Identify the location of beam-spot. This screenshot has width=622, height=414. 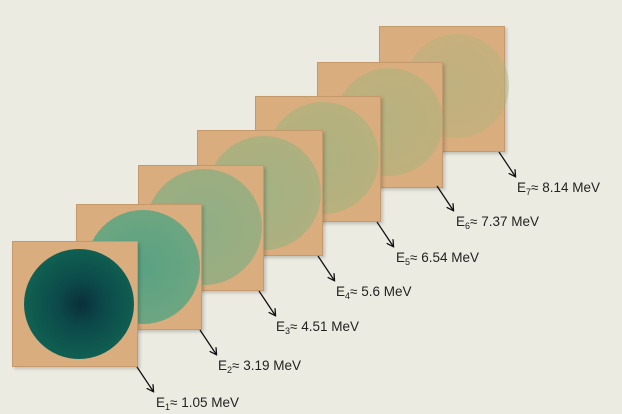
(79, 304).